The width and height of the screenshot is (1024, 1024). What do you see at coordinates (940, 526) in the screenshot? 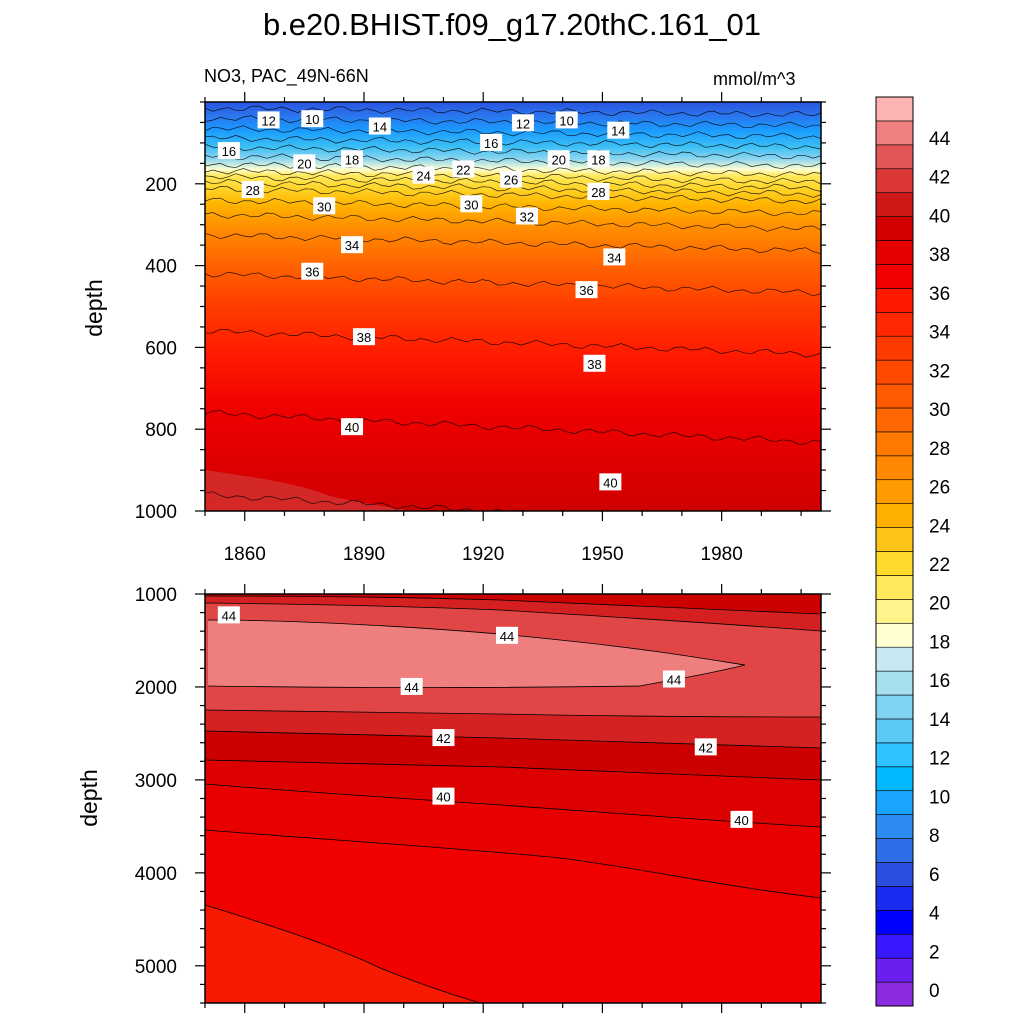
I see `colorbar-label: 24` at bounding box center [940, 526].